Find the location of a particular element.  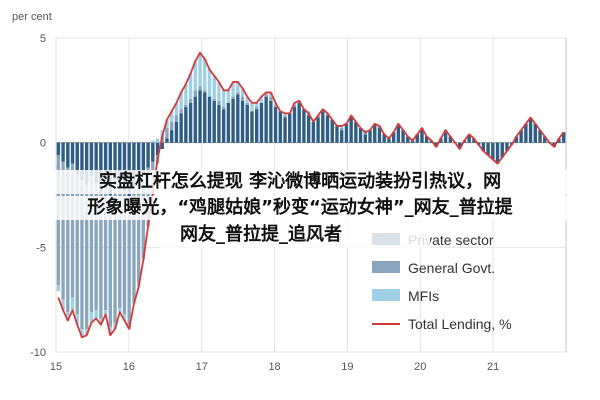

y-axis-label: per cent is located at coordinates (32, 17).